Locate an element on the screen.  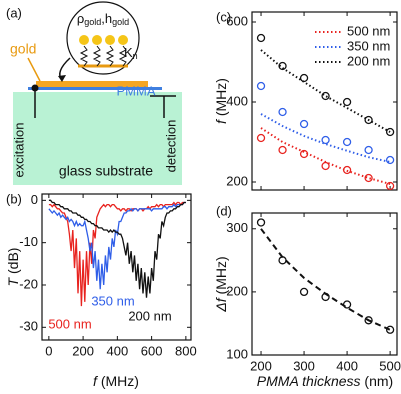
molecules is located at coordinates (103, 51).